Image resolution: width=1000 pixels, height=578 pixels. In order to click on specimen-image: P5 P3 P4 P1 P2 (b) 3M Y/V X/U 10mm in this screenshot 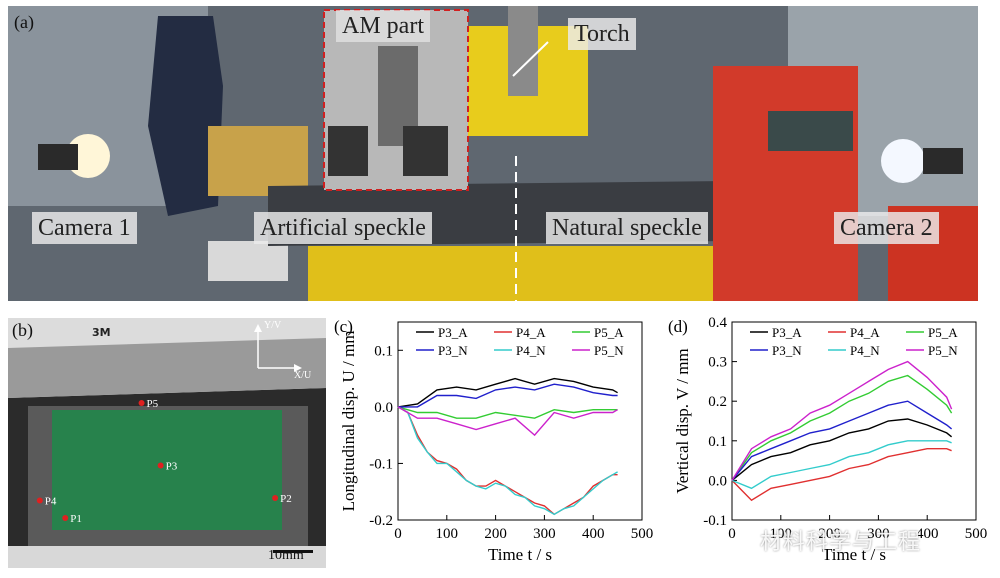, I will do `click(167, 443)`.